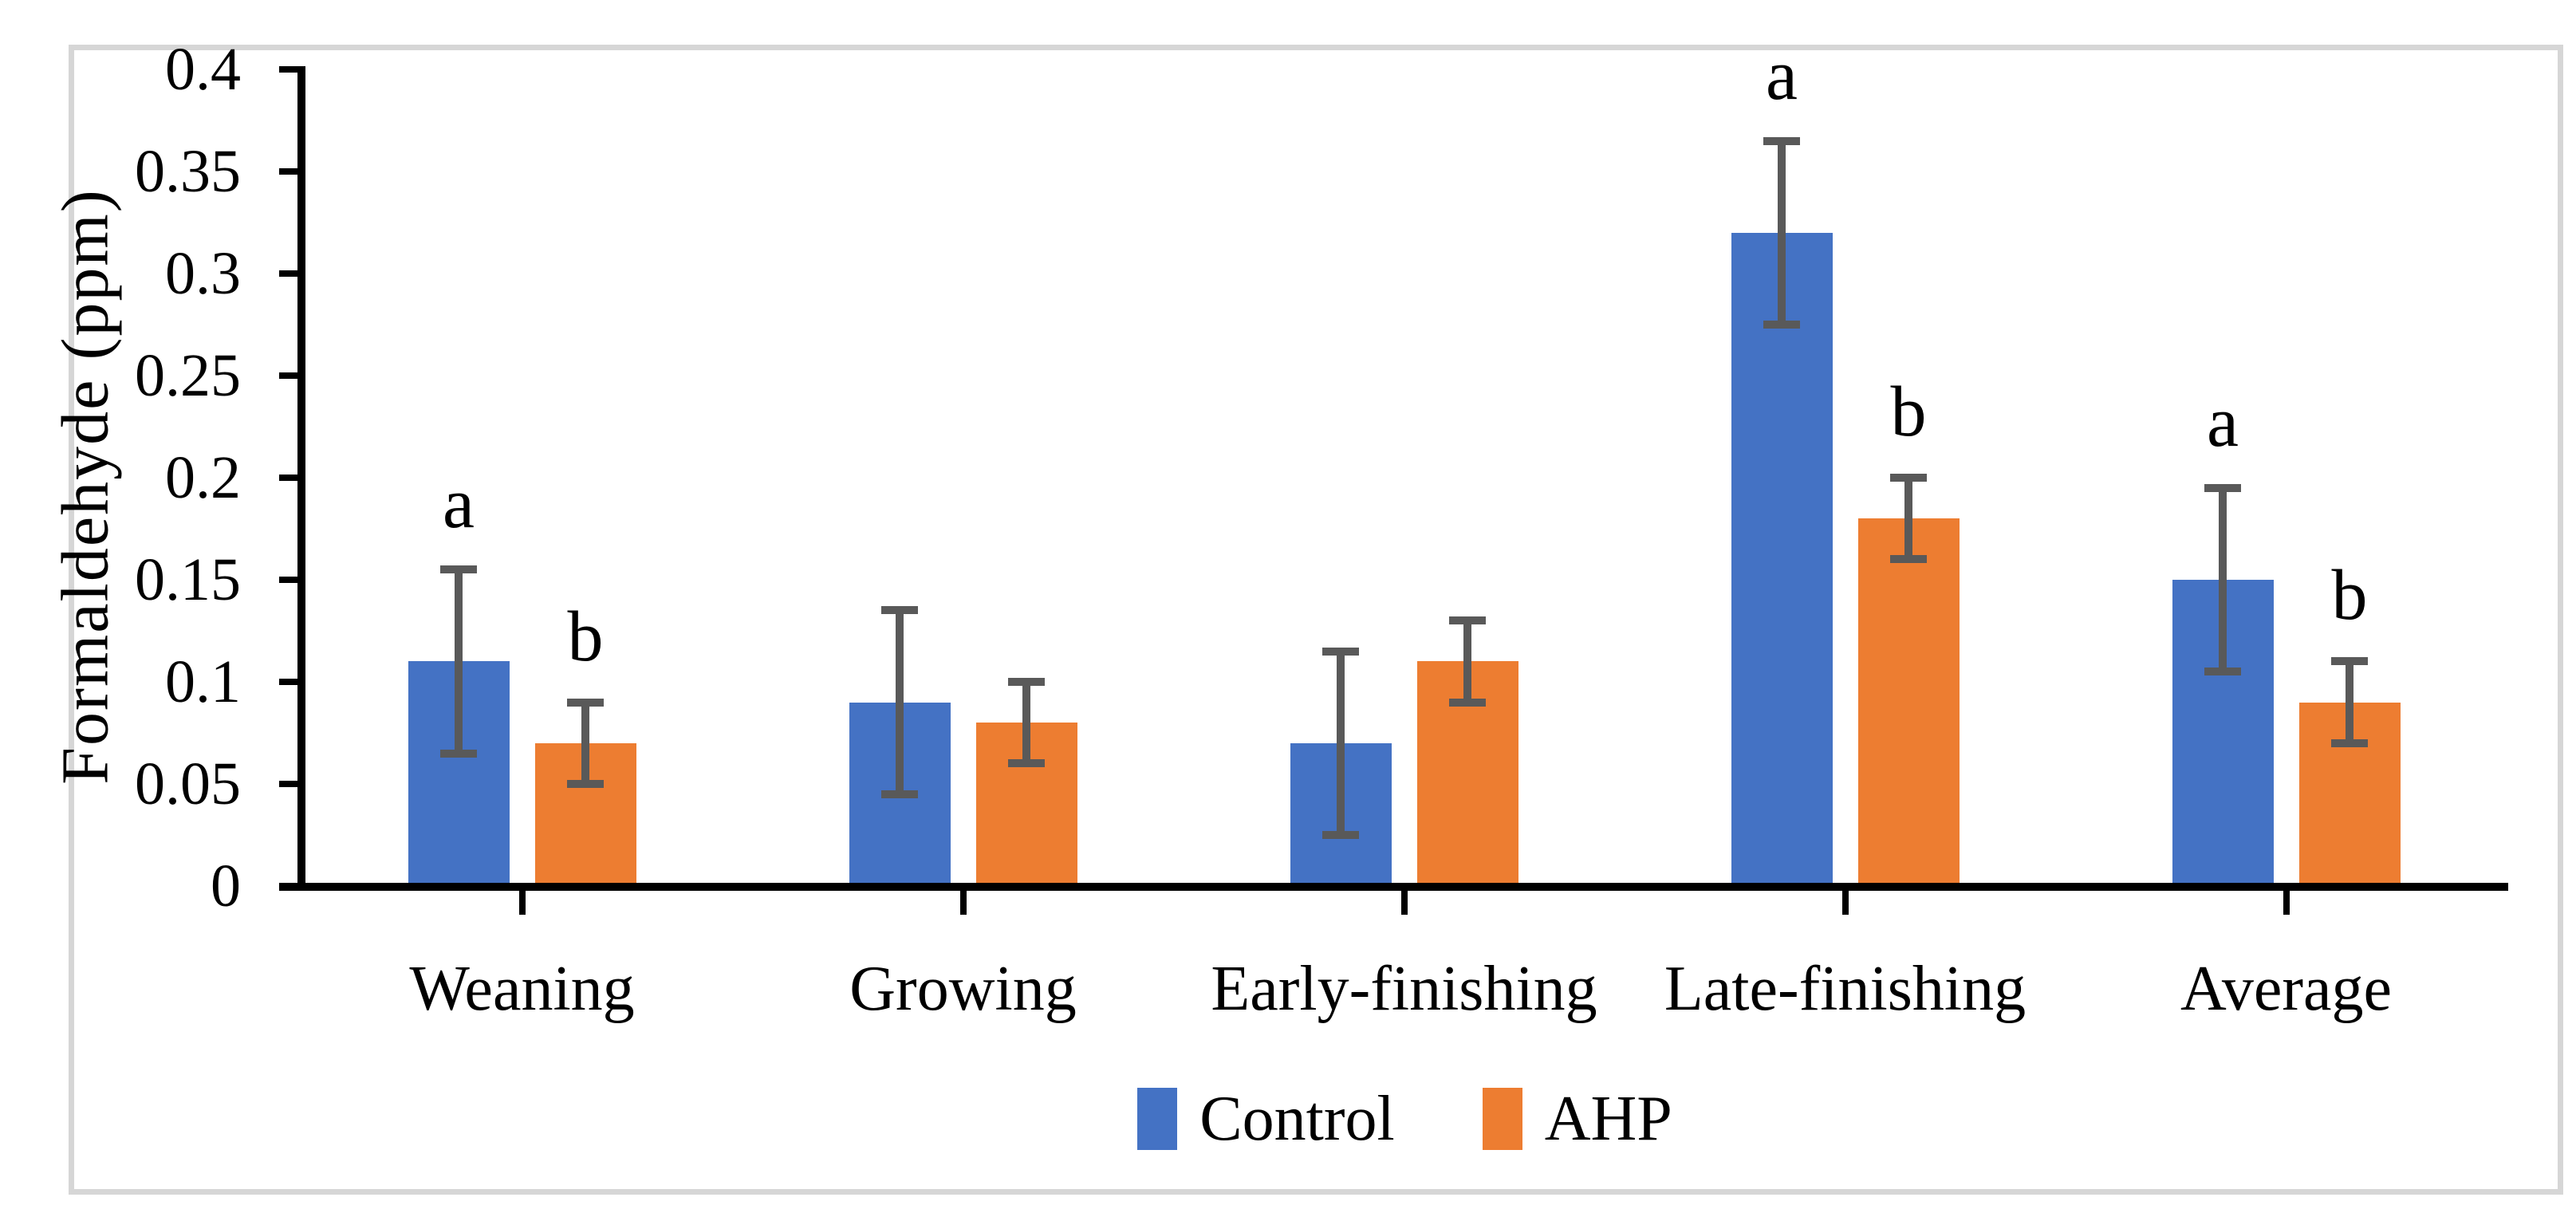 Image resolution: width=2576 pixels, height=1209 pixels. What do you see at coordinates (1608, 1119) in the screenshot?
I see `legend-label: AHP` at bounding box center [1608, 1119].